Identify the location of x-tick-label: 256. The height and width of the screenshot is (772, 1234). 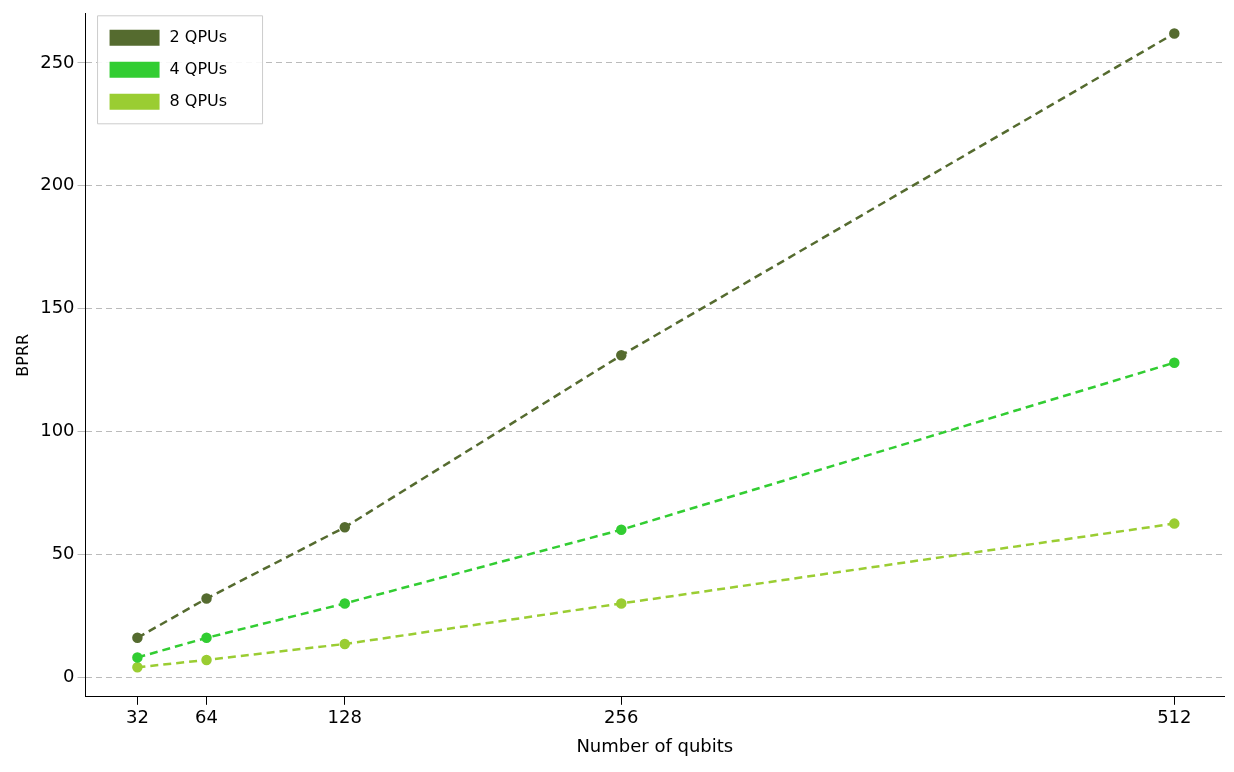
(621, 717).